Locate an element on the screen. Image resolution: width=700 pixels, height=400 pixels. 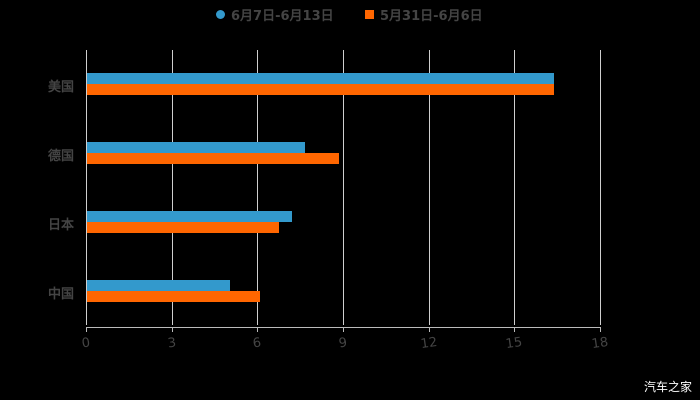
y-category-label: 中国 is located at coordinates (61, 294).